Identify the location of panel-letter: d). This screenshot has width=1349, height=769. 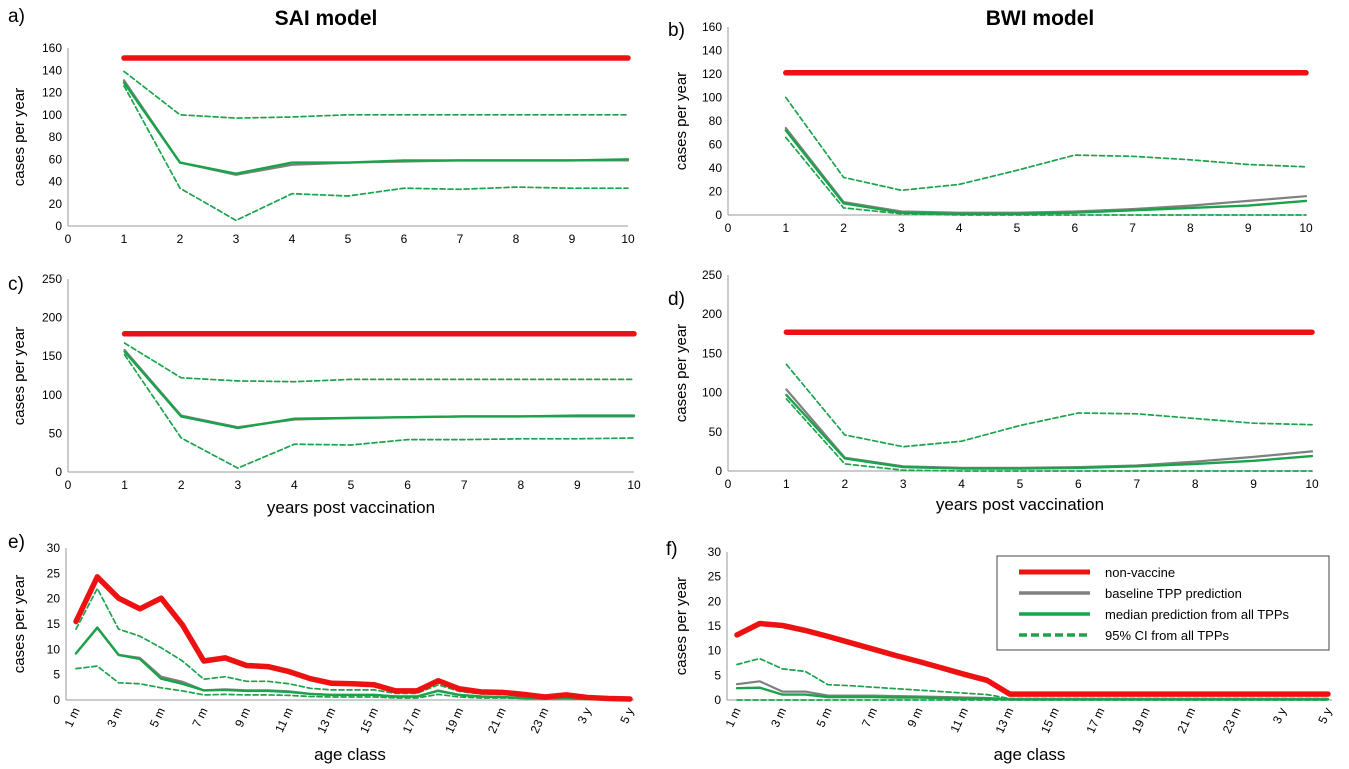
(676, 299).